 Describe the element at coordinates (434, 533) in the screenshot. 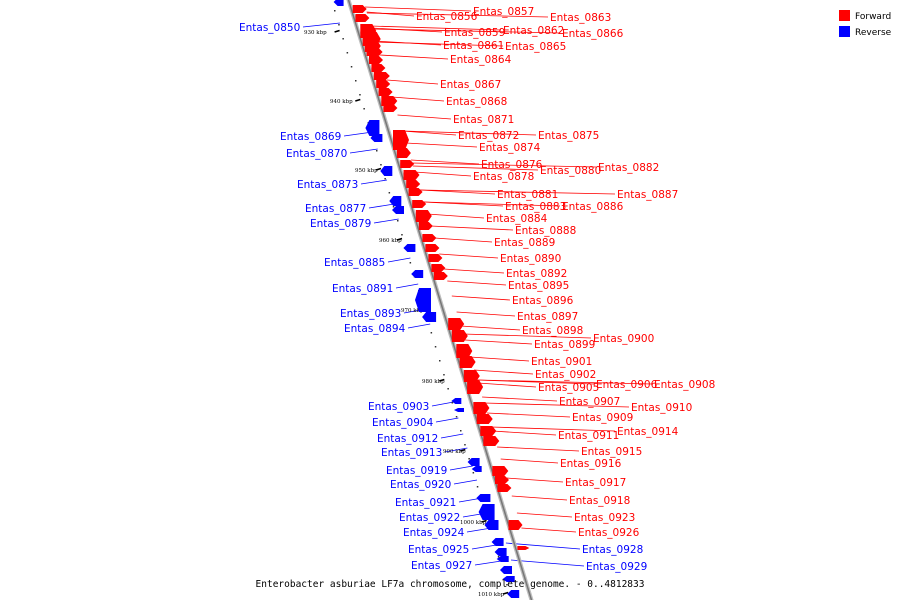

I see `reverse-gene-label: Entas_0924` at that location.